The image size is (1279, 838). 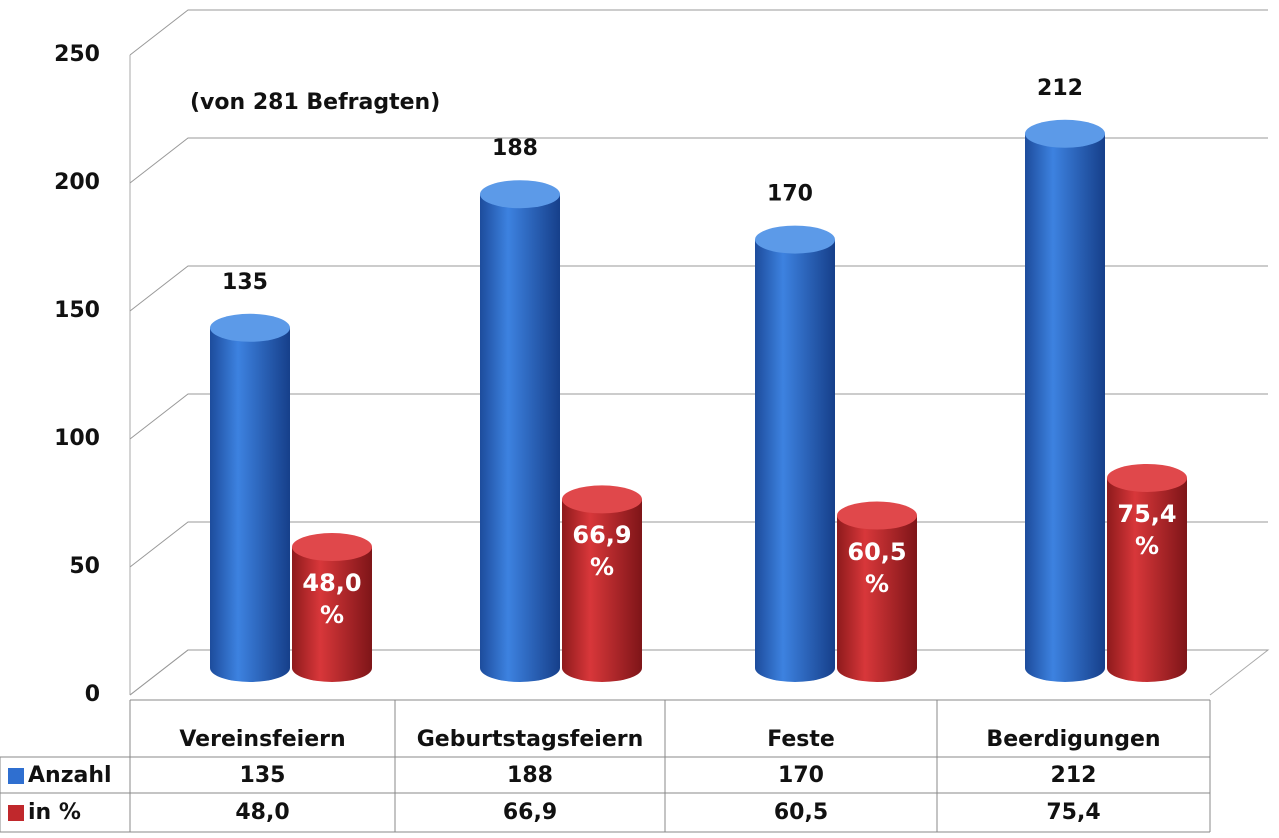 What do you see at coordinates (602, 551) in the screenshot?
I see `value-label: 66,9 %` at bounding box center [602, 551].